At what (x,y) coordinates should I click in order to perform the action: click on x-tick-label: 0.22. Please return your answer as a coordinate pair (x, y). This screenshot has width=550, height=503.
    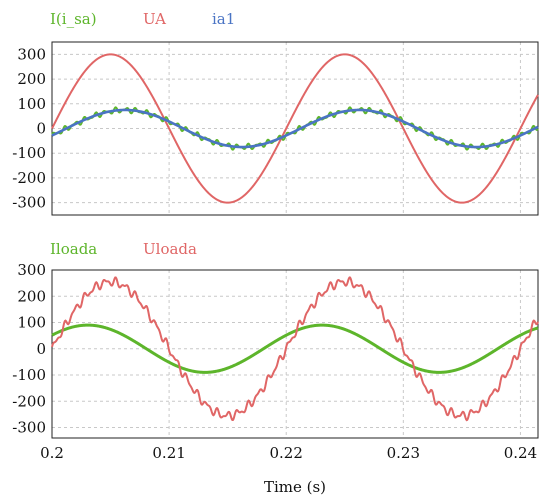
    Looking at the image, I should click on (286, 453).